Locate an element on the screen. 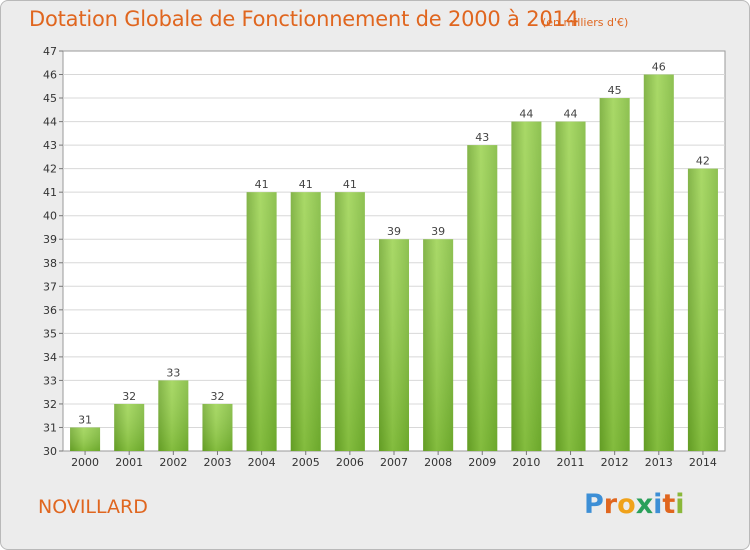  logo-letter: x is located at coordinates (644, 504).